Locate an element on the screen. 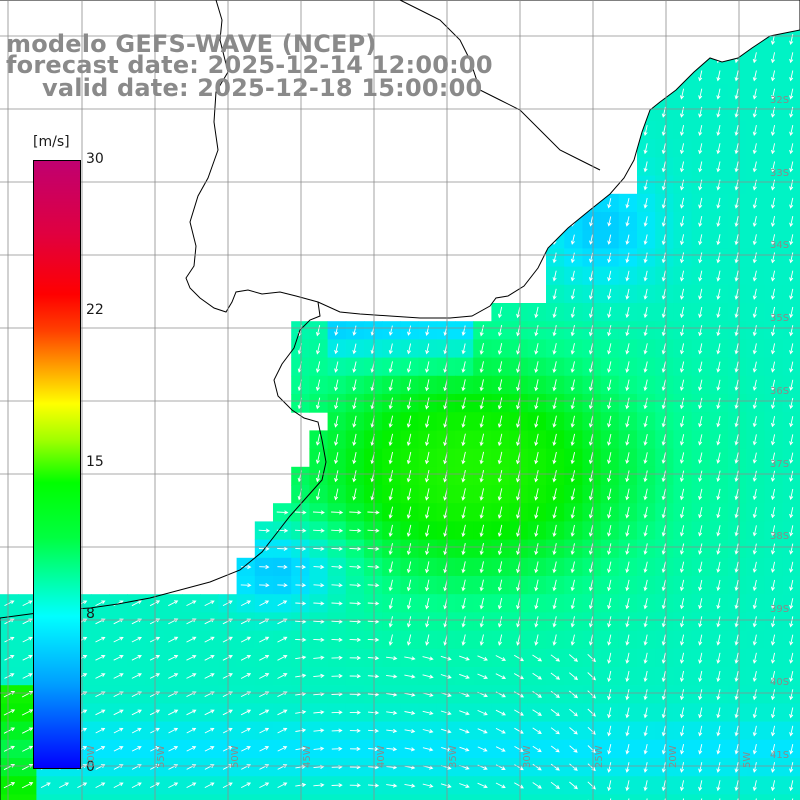 This screenshot has width=800, height=800. lon-label: 25W is located at coordinates (599, 756).